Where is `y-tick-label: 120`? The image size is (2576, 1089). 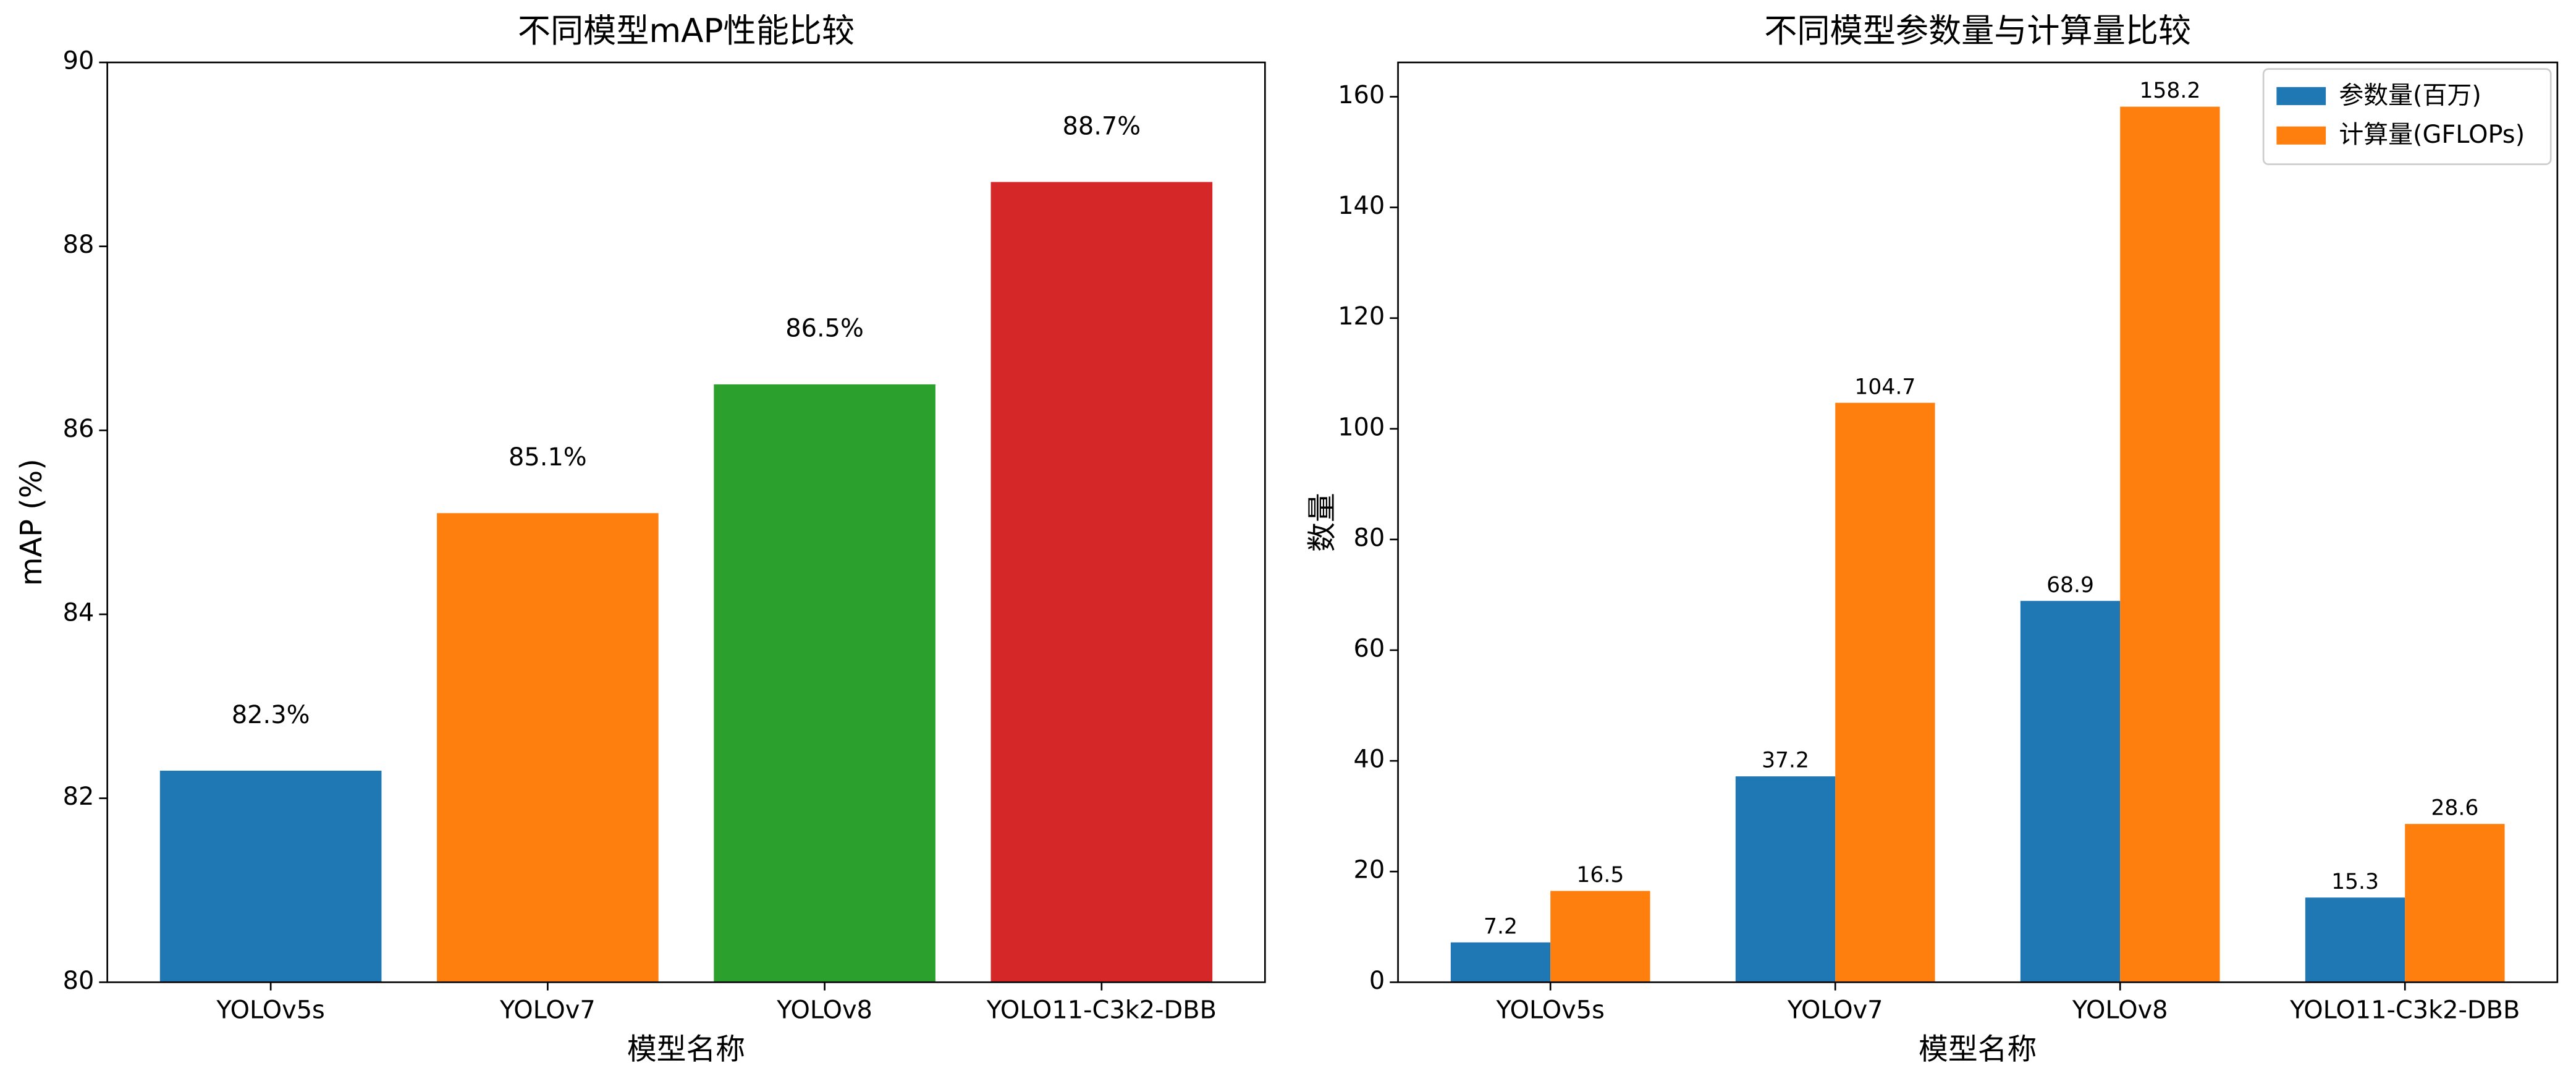 y-tick-label: 120 is located at coordinates (1361, 316).